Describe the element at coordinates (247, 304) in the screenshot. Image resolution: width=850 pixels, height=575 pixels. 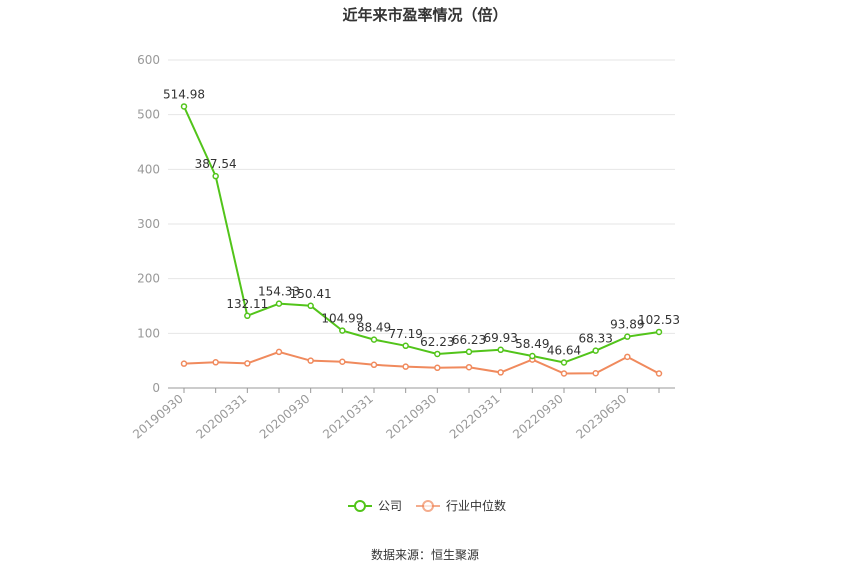
I see `data-label: 132.11` at that location.